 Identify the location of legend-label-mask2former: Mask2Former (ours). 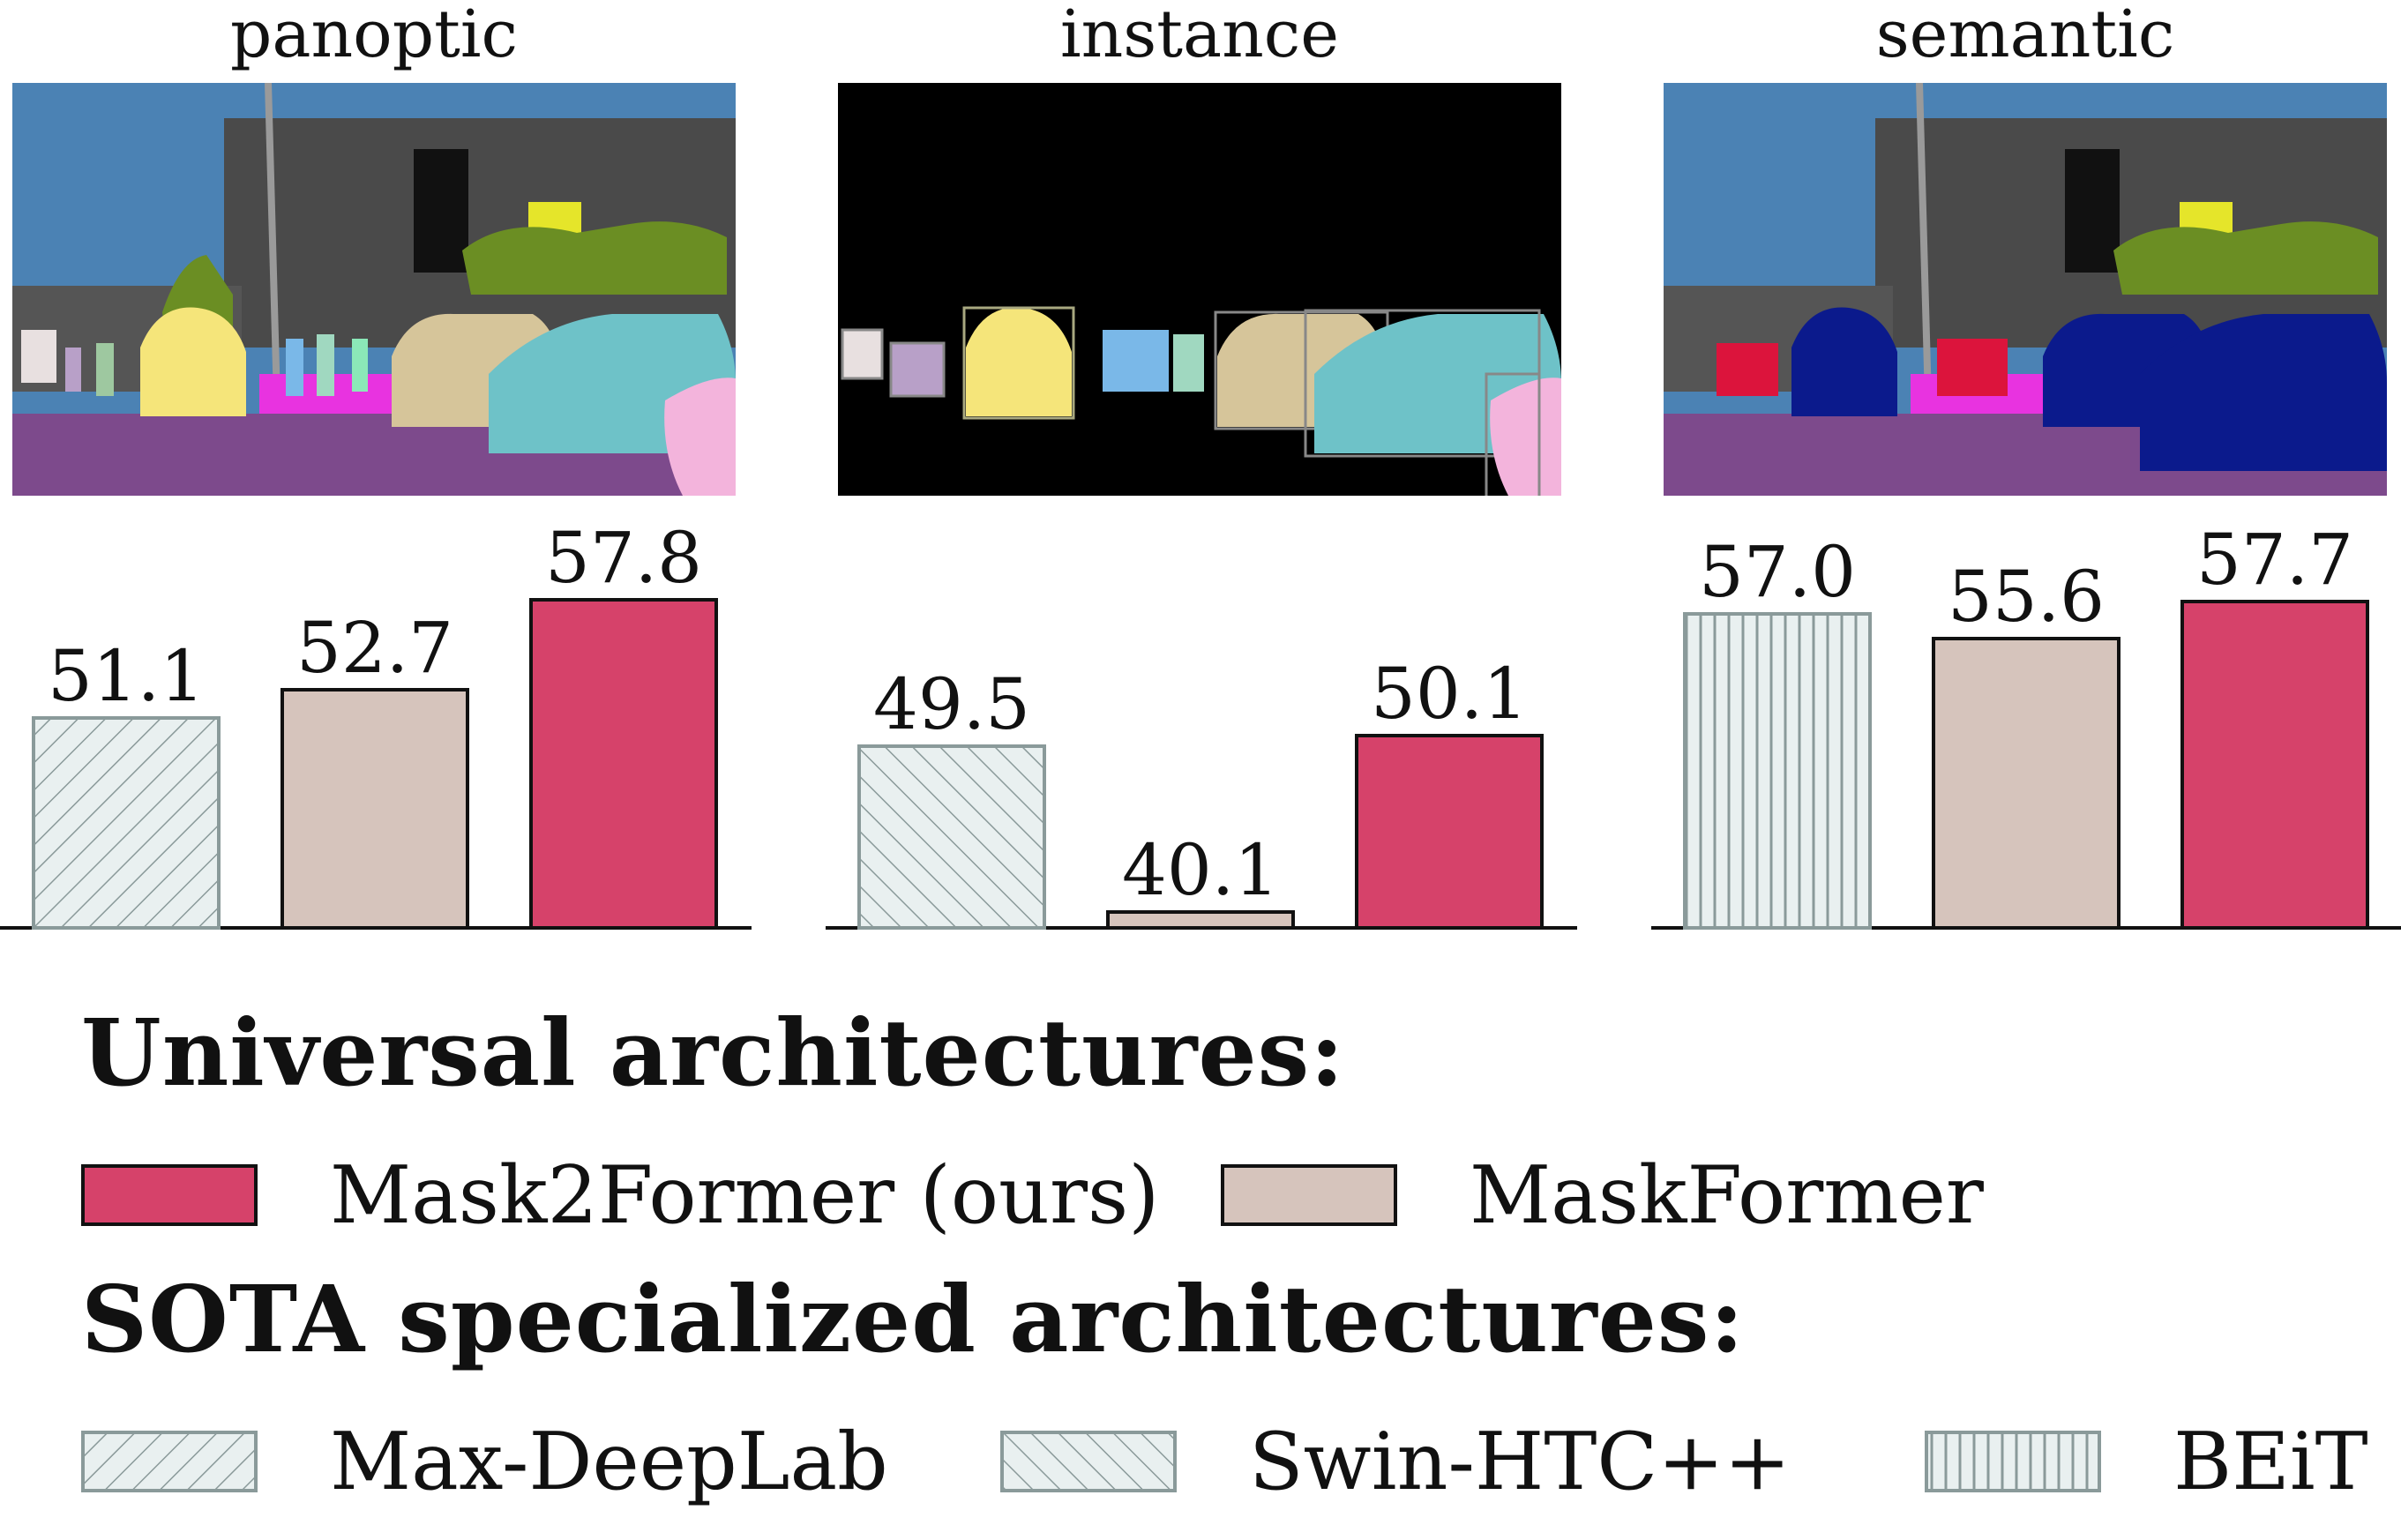
(745, 1195).